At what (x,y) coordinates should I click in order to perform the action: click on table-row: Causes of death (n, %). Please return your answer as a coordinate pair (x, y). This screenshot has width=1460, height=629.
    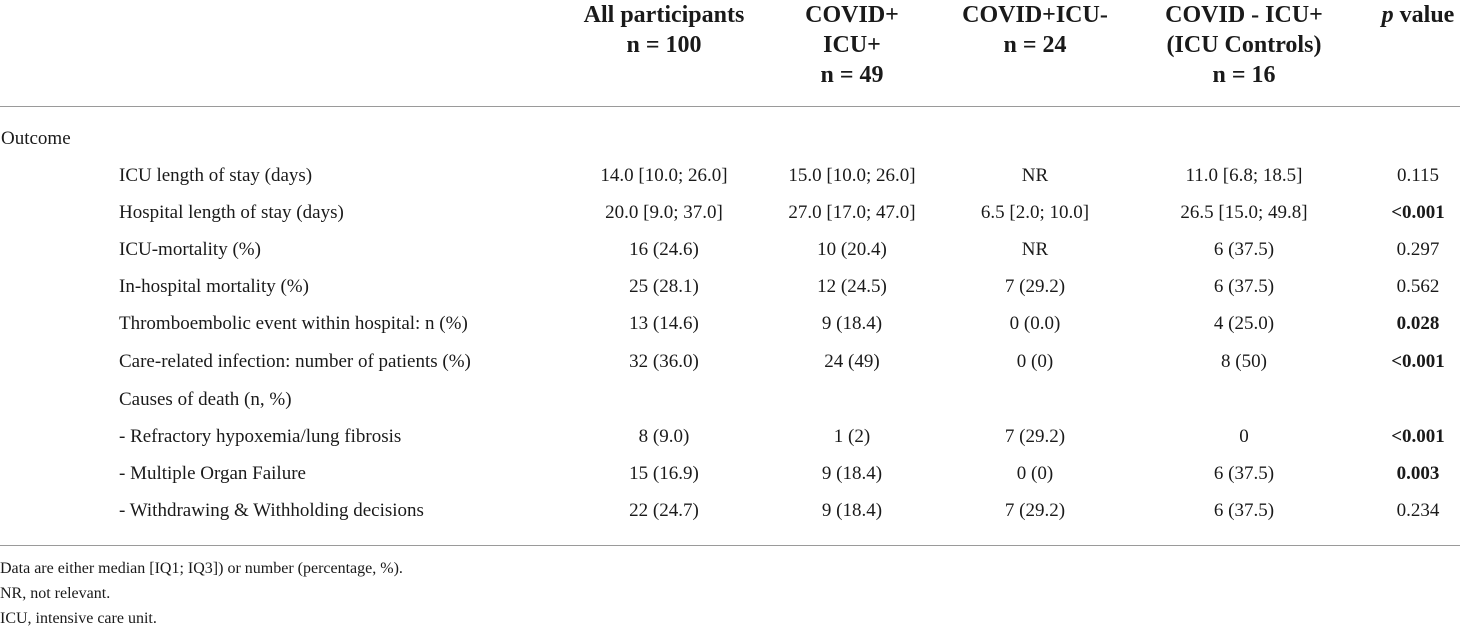
    Looking at the image, I should click on (730, 406).